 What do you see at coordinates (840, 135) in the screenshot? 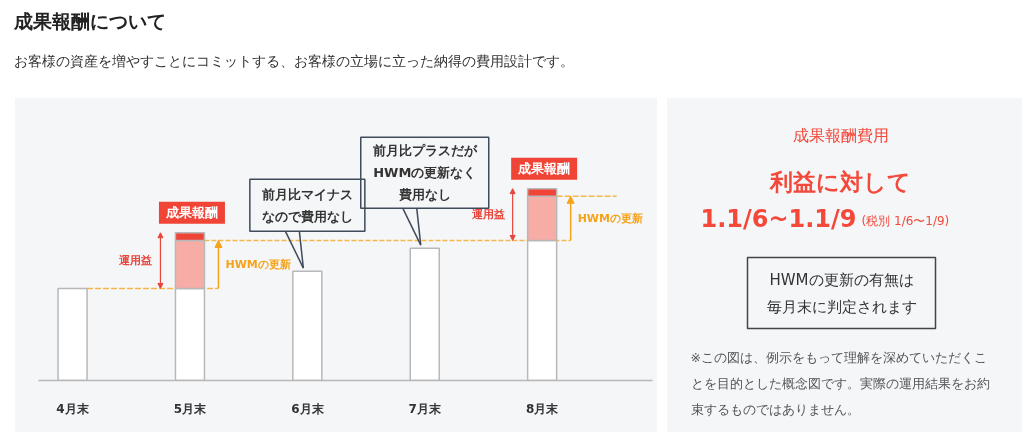
I see `text: 成果報酬費用` at bounding box center [840, 135].